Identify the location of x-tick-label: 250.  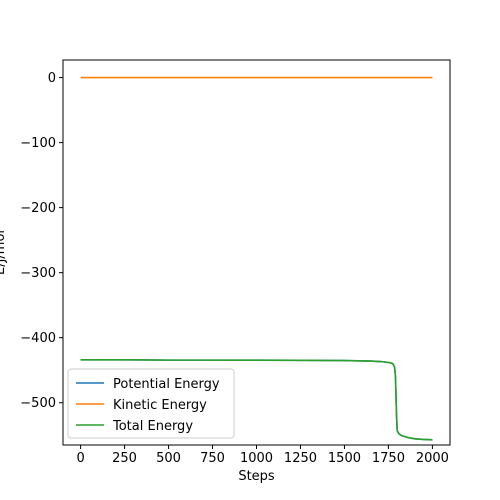
(124, 458).